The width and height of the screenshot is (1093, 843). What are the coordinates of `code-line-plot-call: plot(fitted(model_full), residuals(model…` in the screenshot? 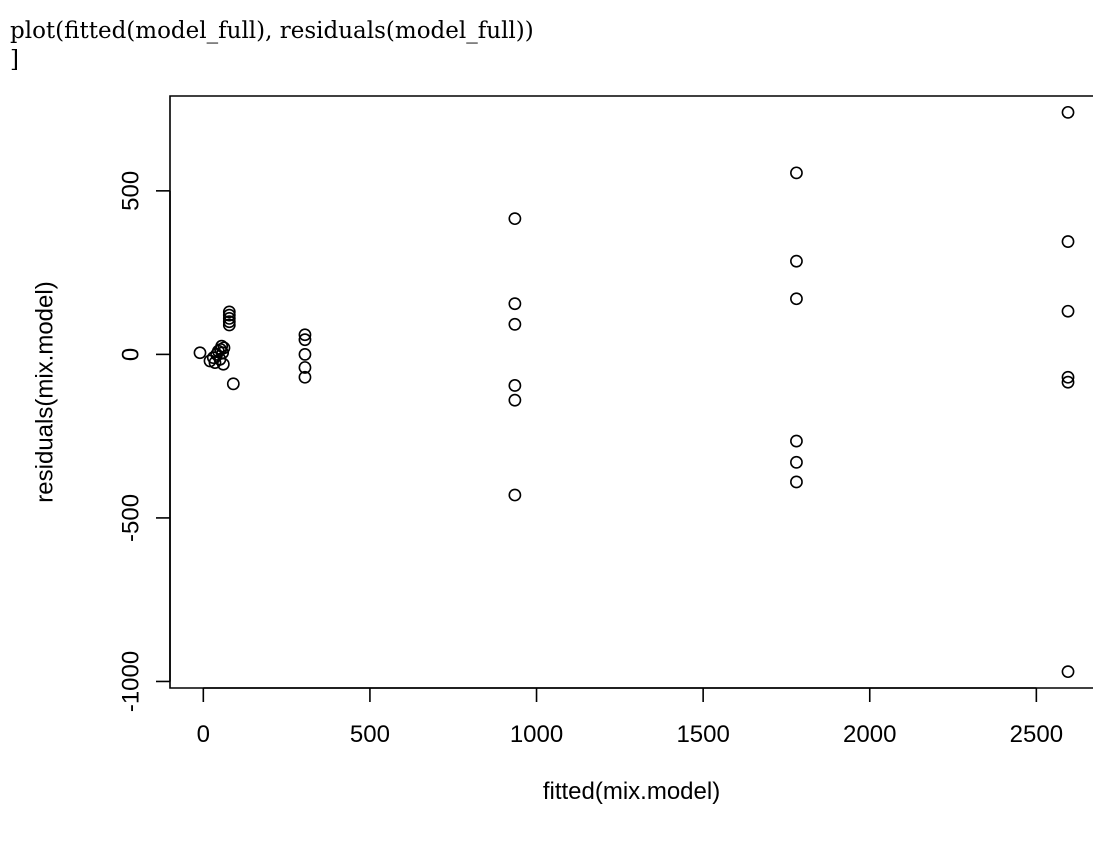 It's located at (272, 31).